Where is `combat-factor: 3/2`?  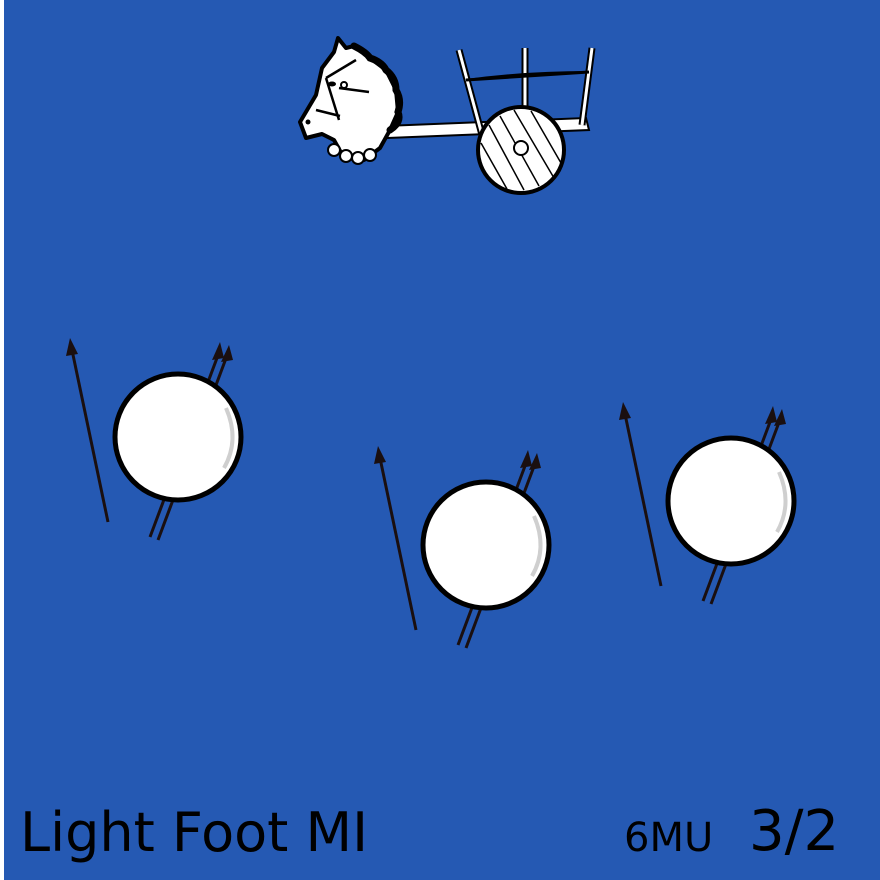 combat-factor: 3/2 is located at coordinates (794, 831).